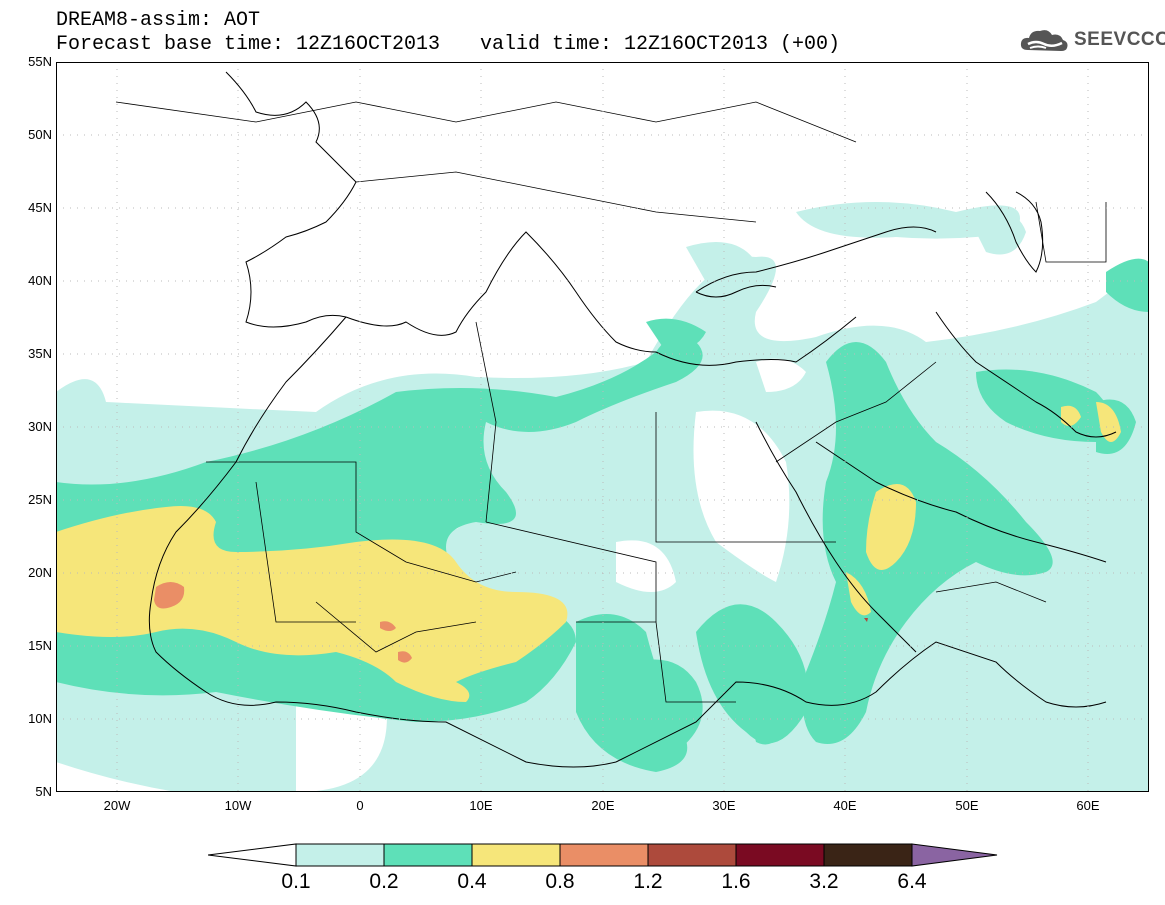 This screenshot has width=1165, height=905. Describe the element at coordinates (603, 805) in the screenshot. I see `lon-label: 20E` at that location.